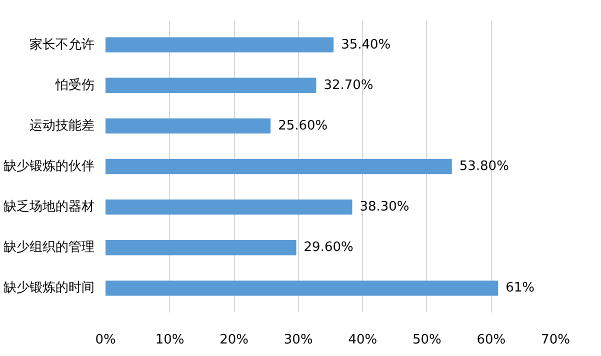 This screenshot has height=356, width=601. Describe the element at coordinates (169, 340) in the screenshot. I see `x-tick-label: 10%` at that location.